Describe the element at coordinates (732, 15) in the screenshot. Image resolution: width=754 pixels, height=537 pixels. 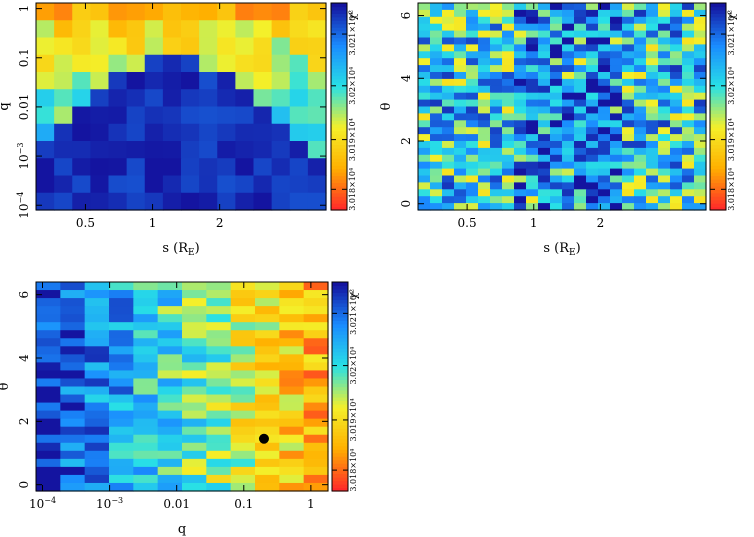
I see `colorbar-label: χ²` at that location.